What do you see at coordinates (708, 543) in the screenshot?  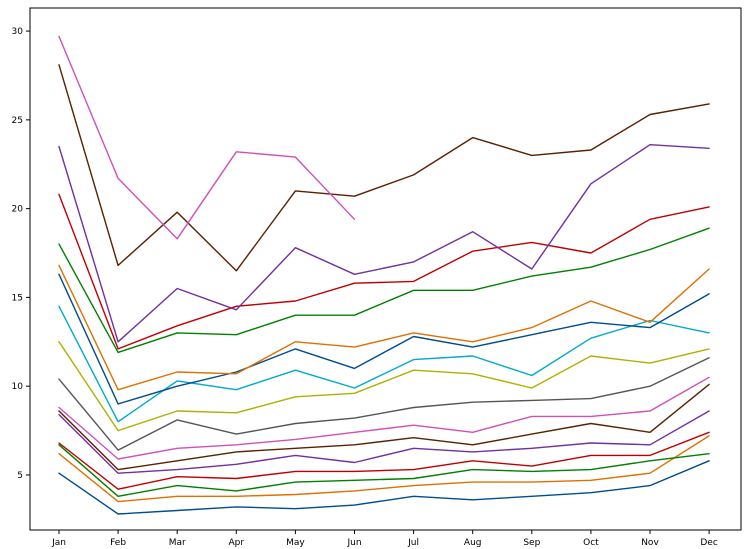 I see `x-tick-label: Dec` at bounding box center [708, 543].